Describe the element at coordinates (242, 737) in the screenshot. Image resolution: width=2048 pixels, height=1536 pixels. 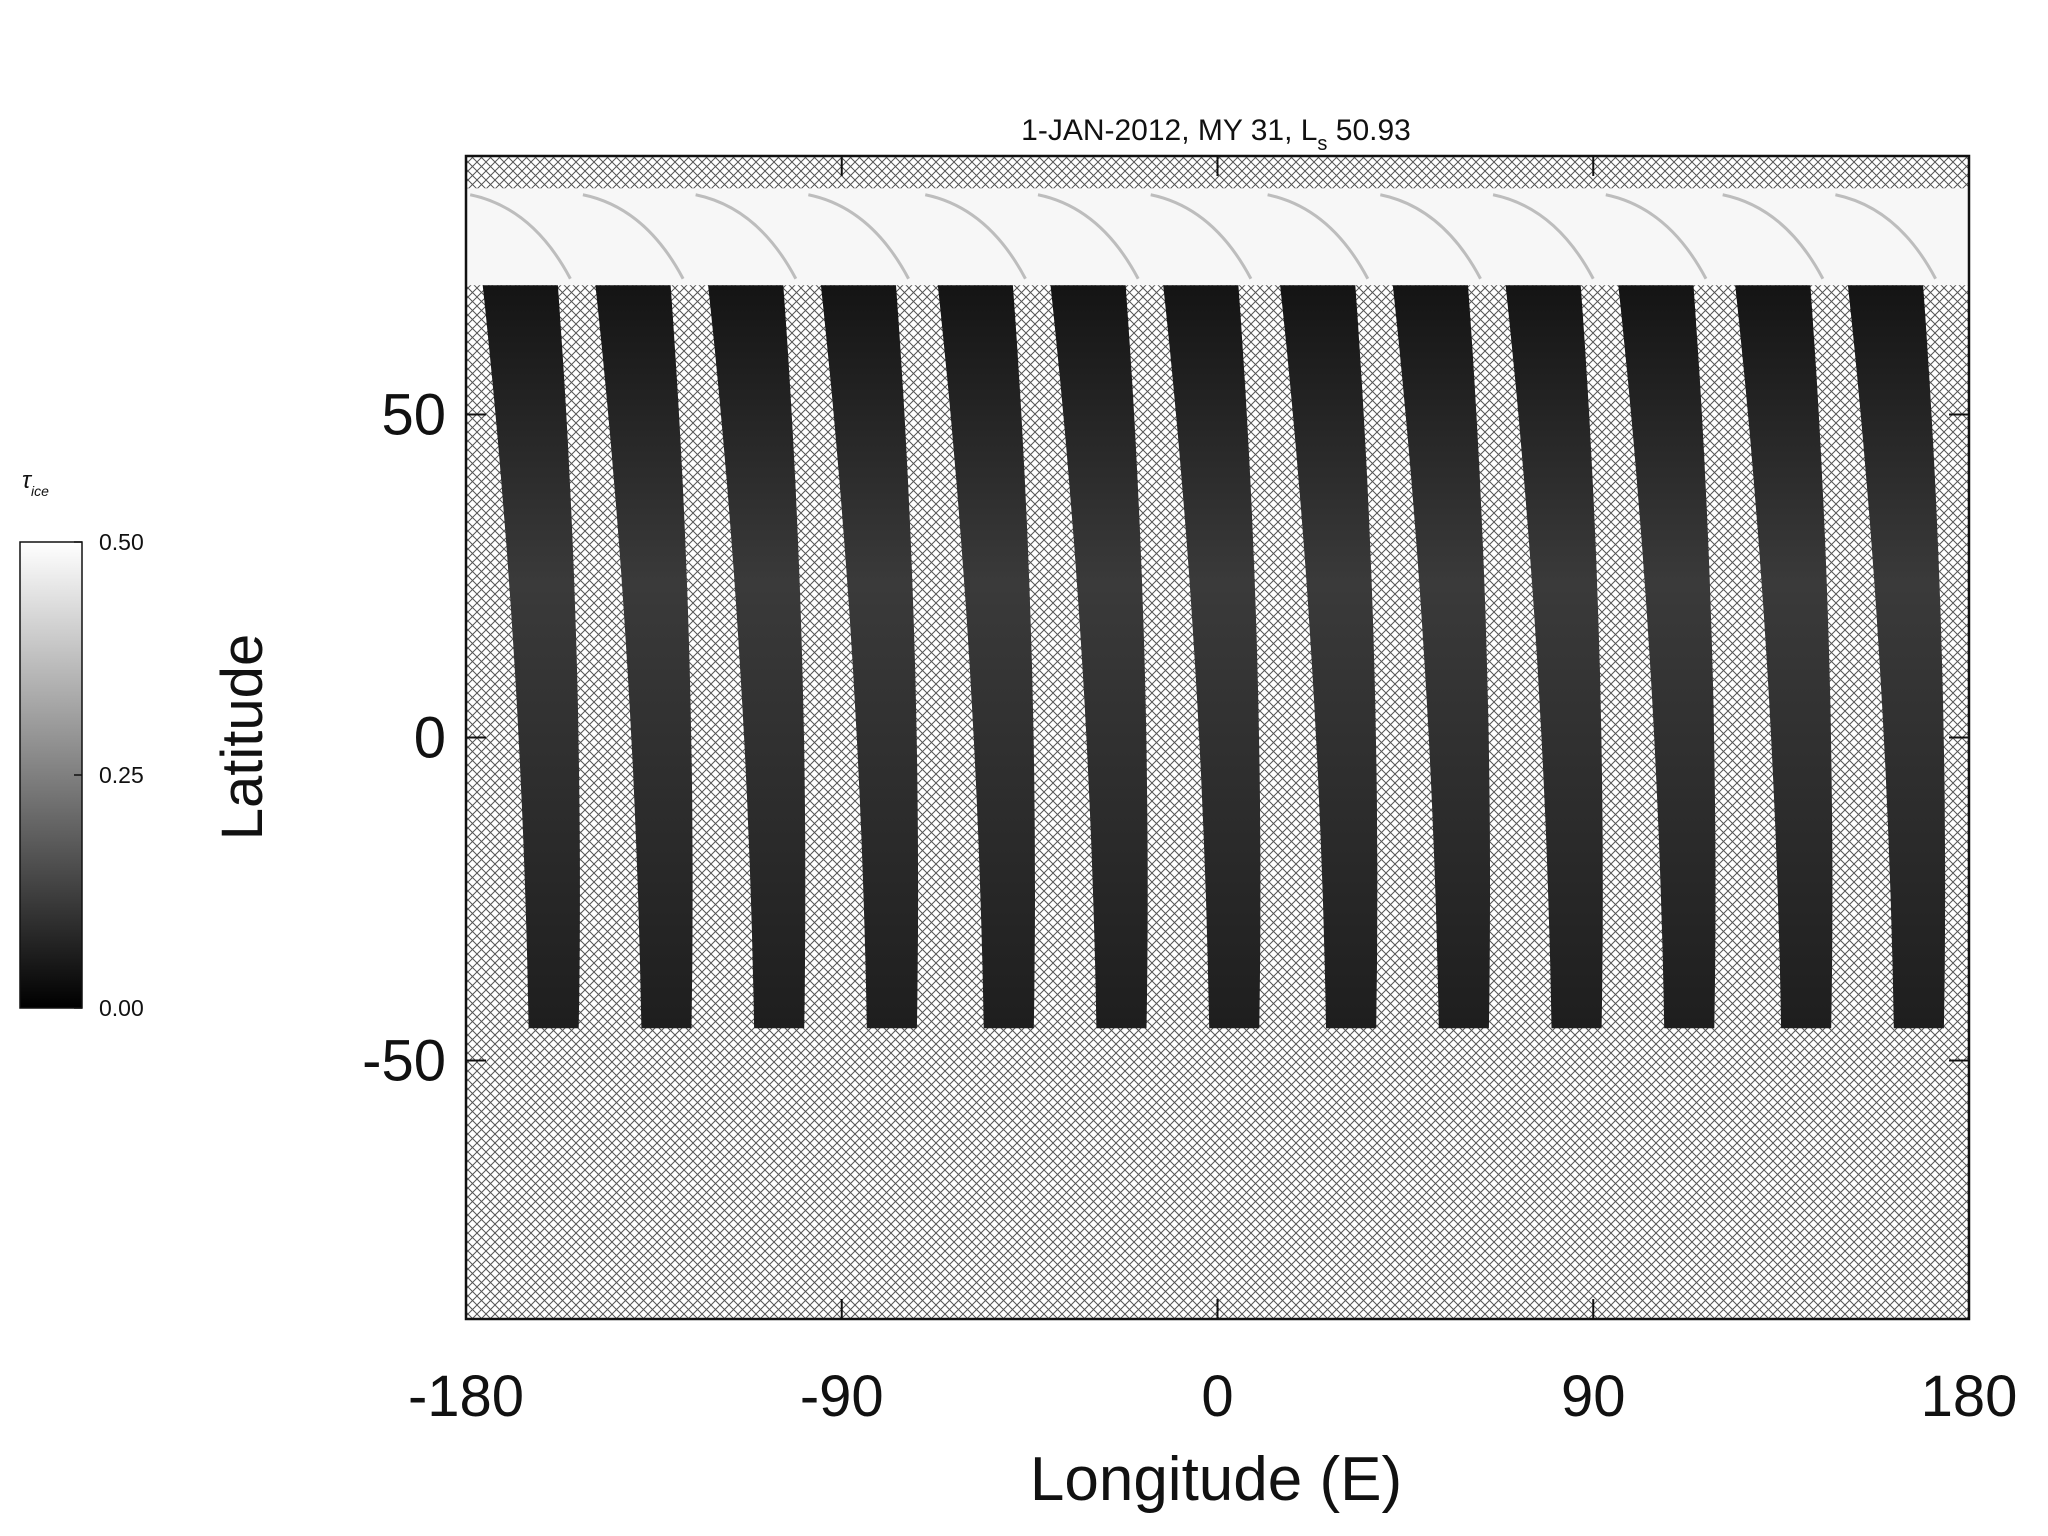
I see `y-axis-label: Latitude` at that location.